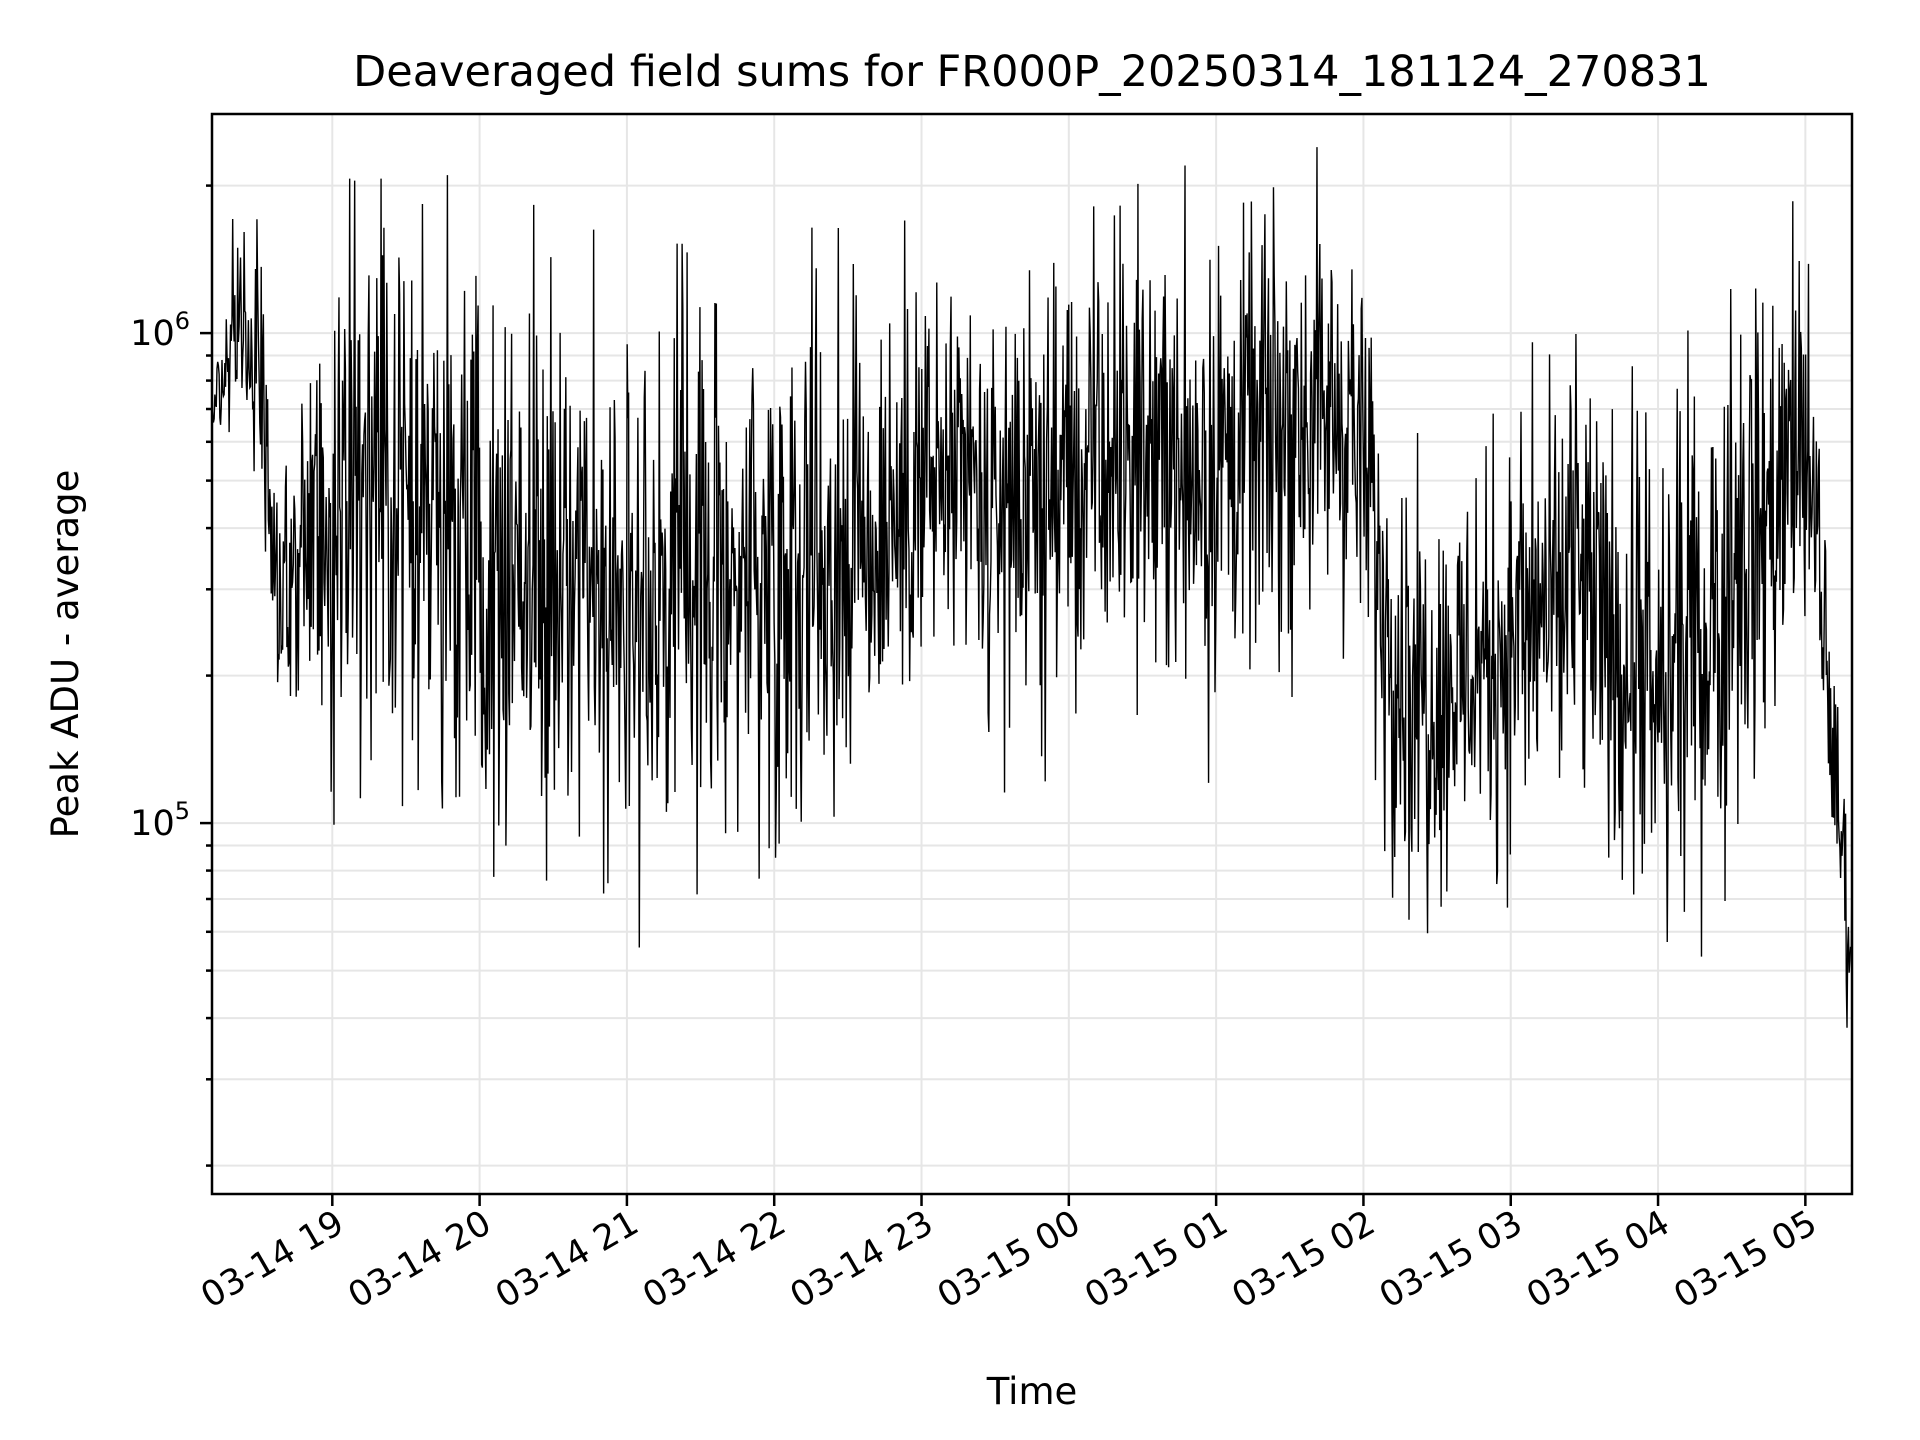  I want to click on x-axis-label: Time, so click(1032, 1391).